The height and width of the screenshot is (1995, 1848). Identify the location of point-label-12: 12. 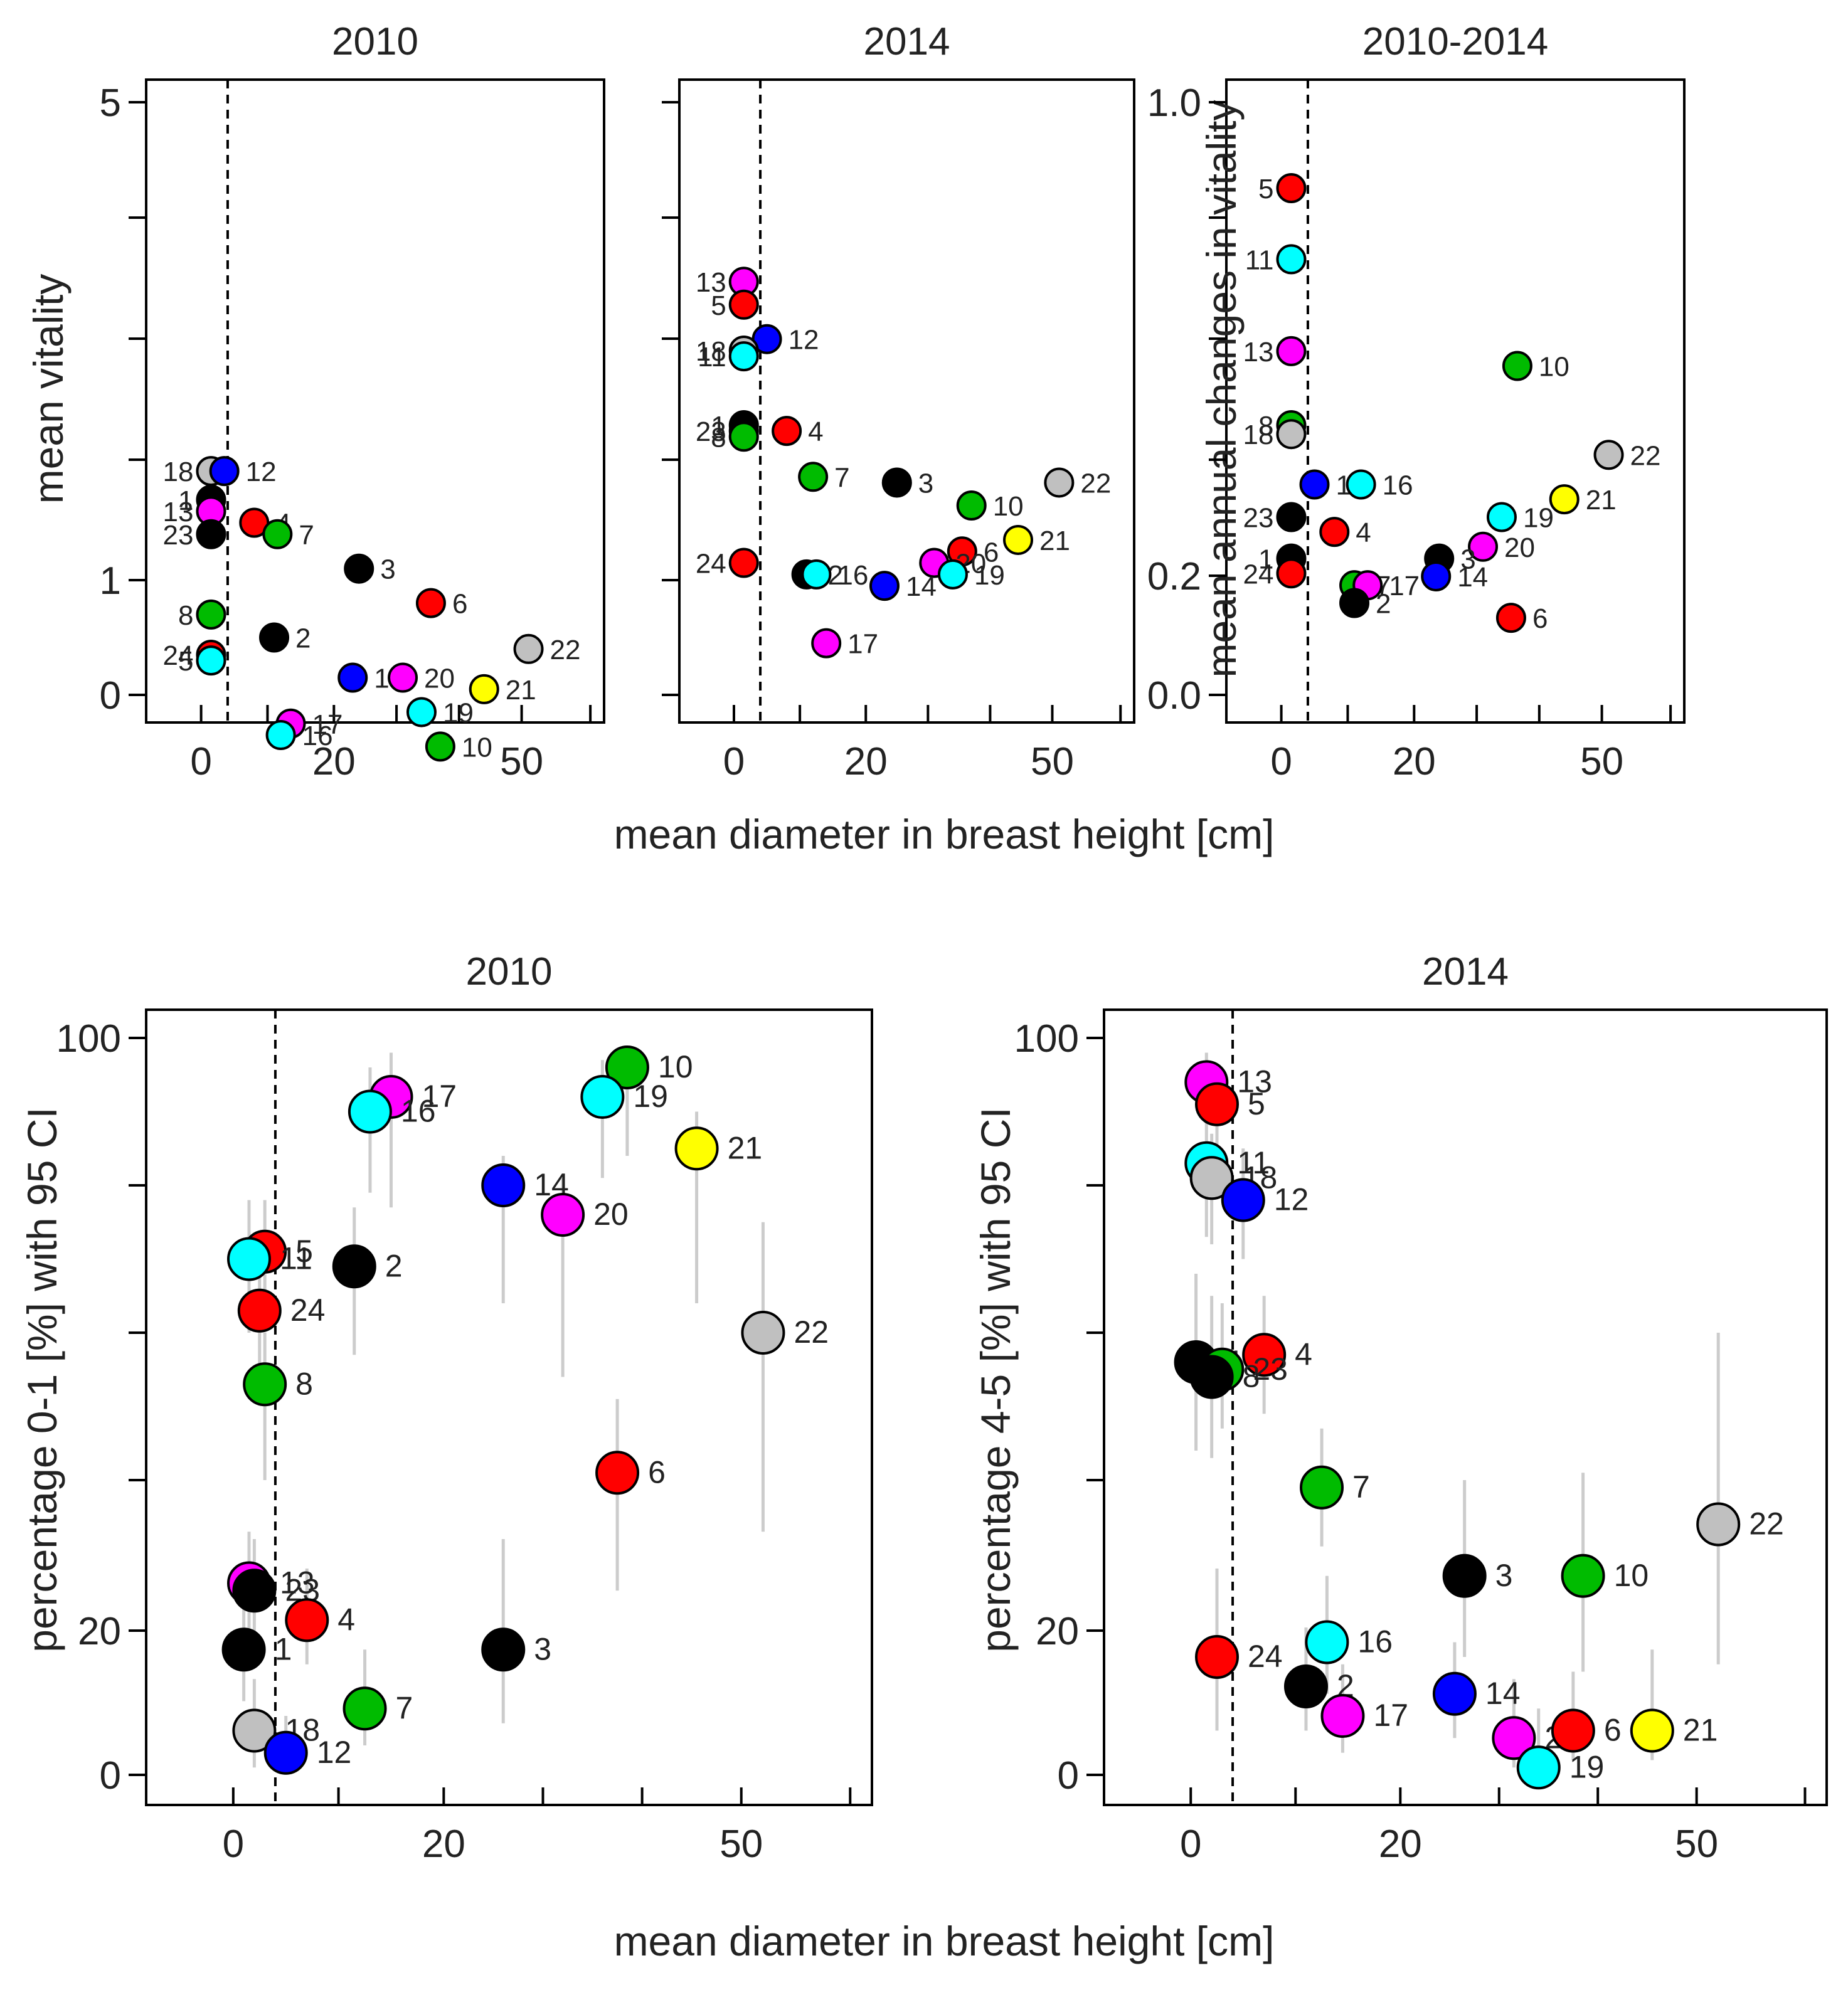
(804, 340).